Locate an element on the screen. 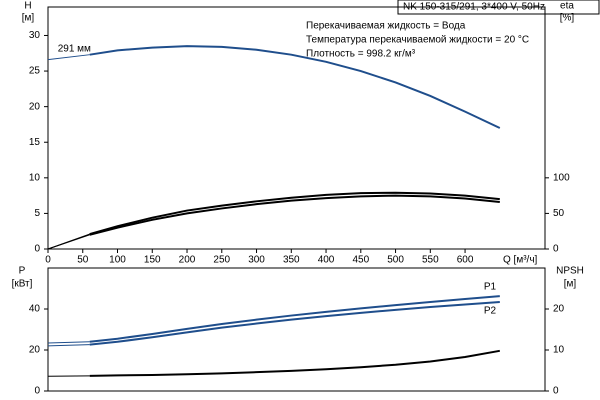  x-tick-label: 500 is located at coordinates (395, 260).